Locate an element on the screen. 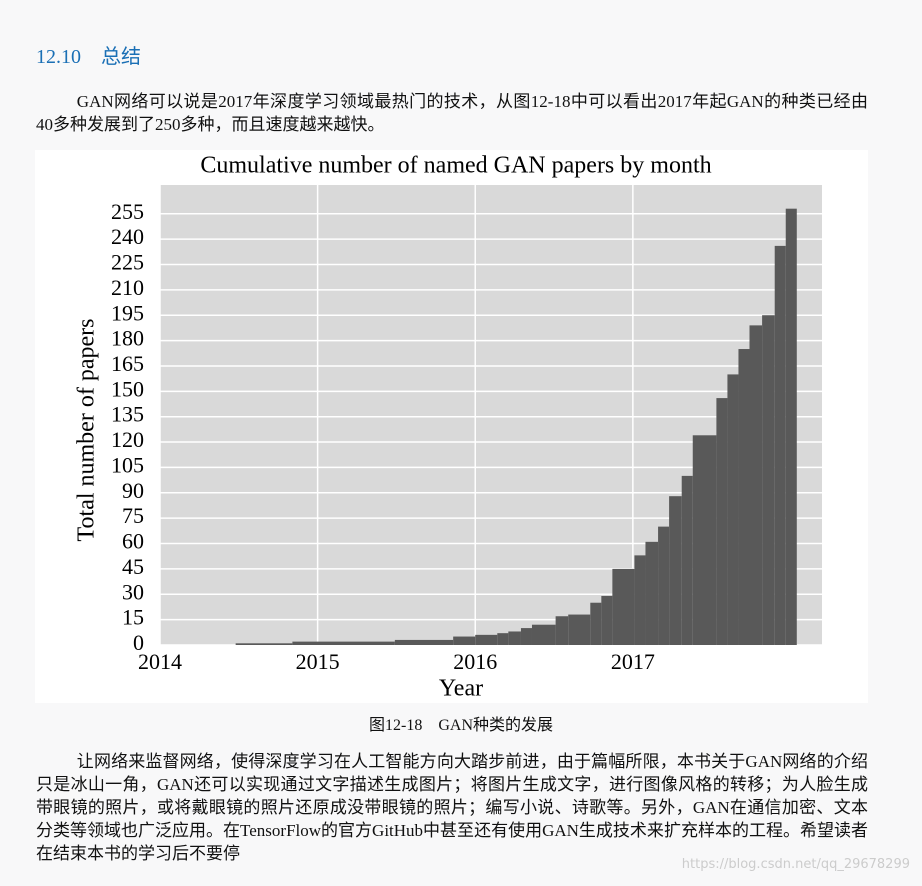 The image size is (922, 886). section-heading: 12.10 总结 is located at coordinates (98, 54).